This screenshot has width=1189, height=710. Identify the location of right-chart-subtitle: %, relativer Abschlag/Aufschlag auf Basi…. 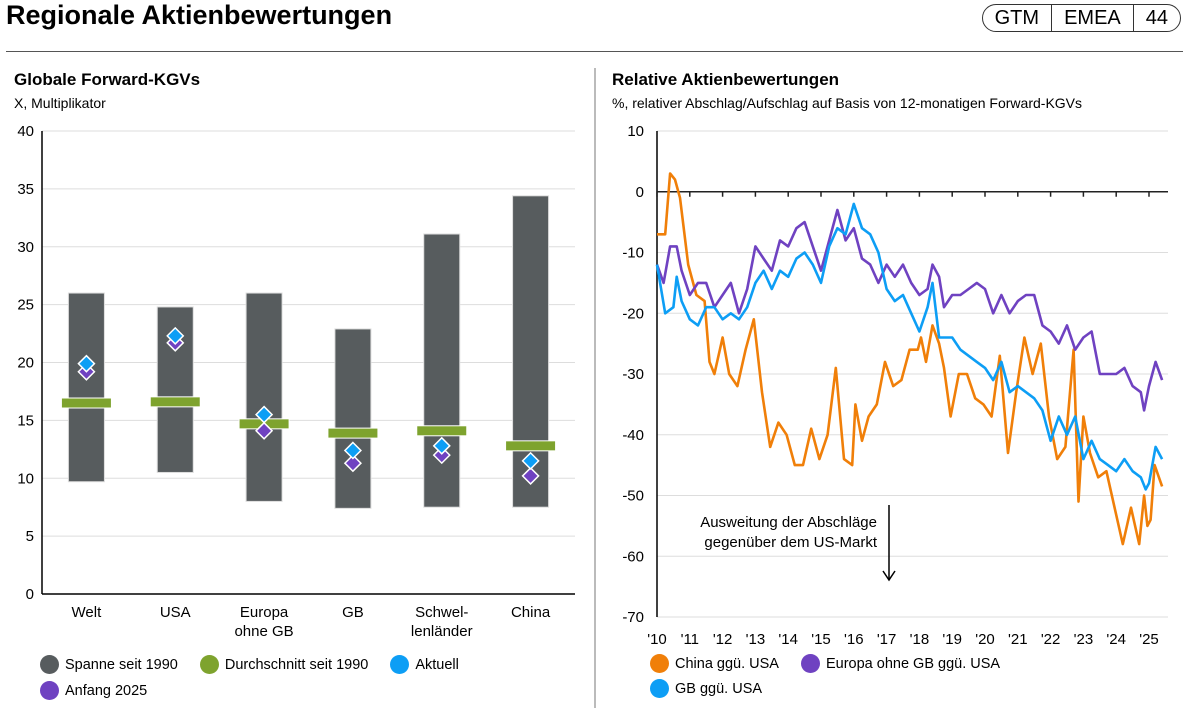
(847, 103).